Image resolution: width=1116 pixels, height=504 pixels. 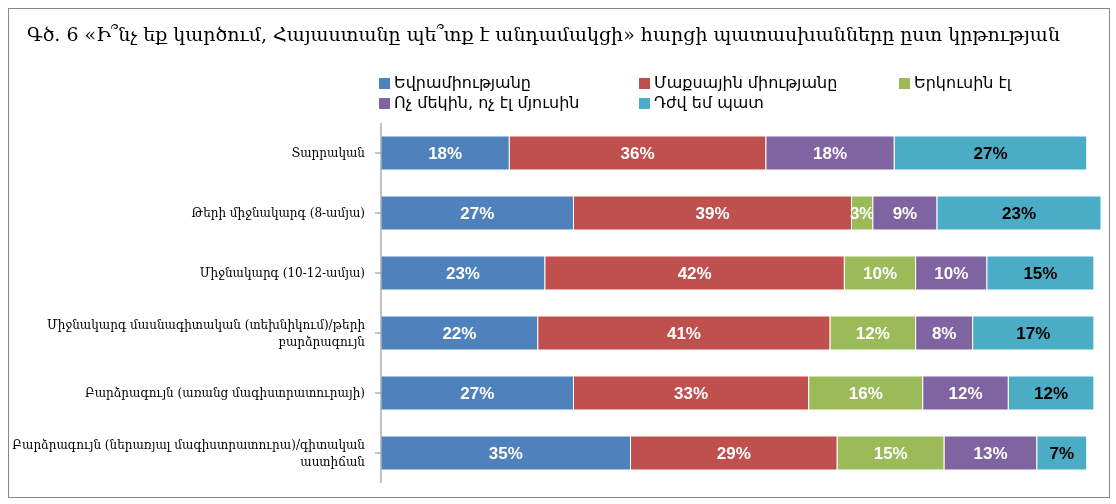 I want to click on y-tick-label: Միջնակարգ մասնագիտական (տեխնիկում)/թերի բարձրագույն, so click(x=206, y=332).